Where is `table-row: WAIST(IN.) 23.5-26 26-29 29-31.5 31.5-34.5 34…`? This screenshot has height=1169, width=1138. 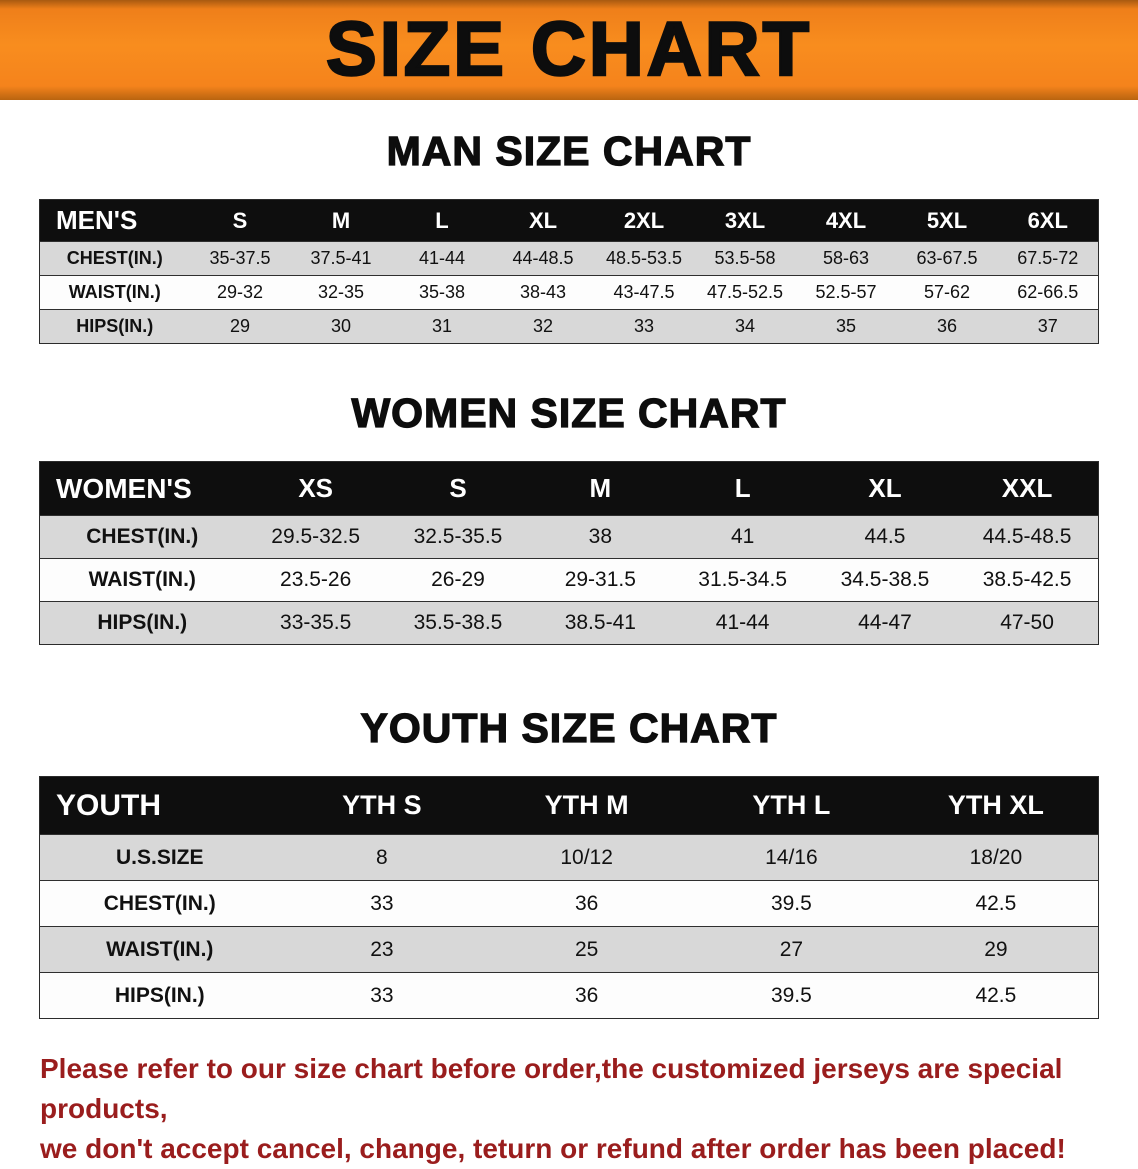
table-row: WAIST(IN.) 23.5-26 26-29 29-31.5 31.5-34.5 34… is located at coordinates (569, 580).